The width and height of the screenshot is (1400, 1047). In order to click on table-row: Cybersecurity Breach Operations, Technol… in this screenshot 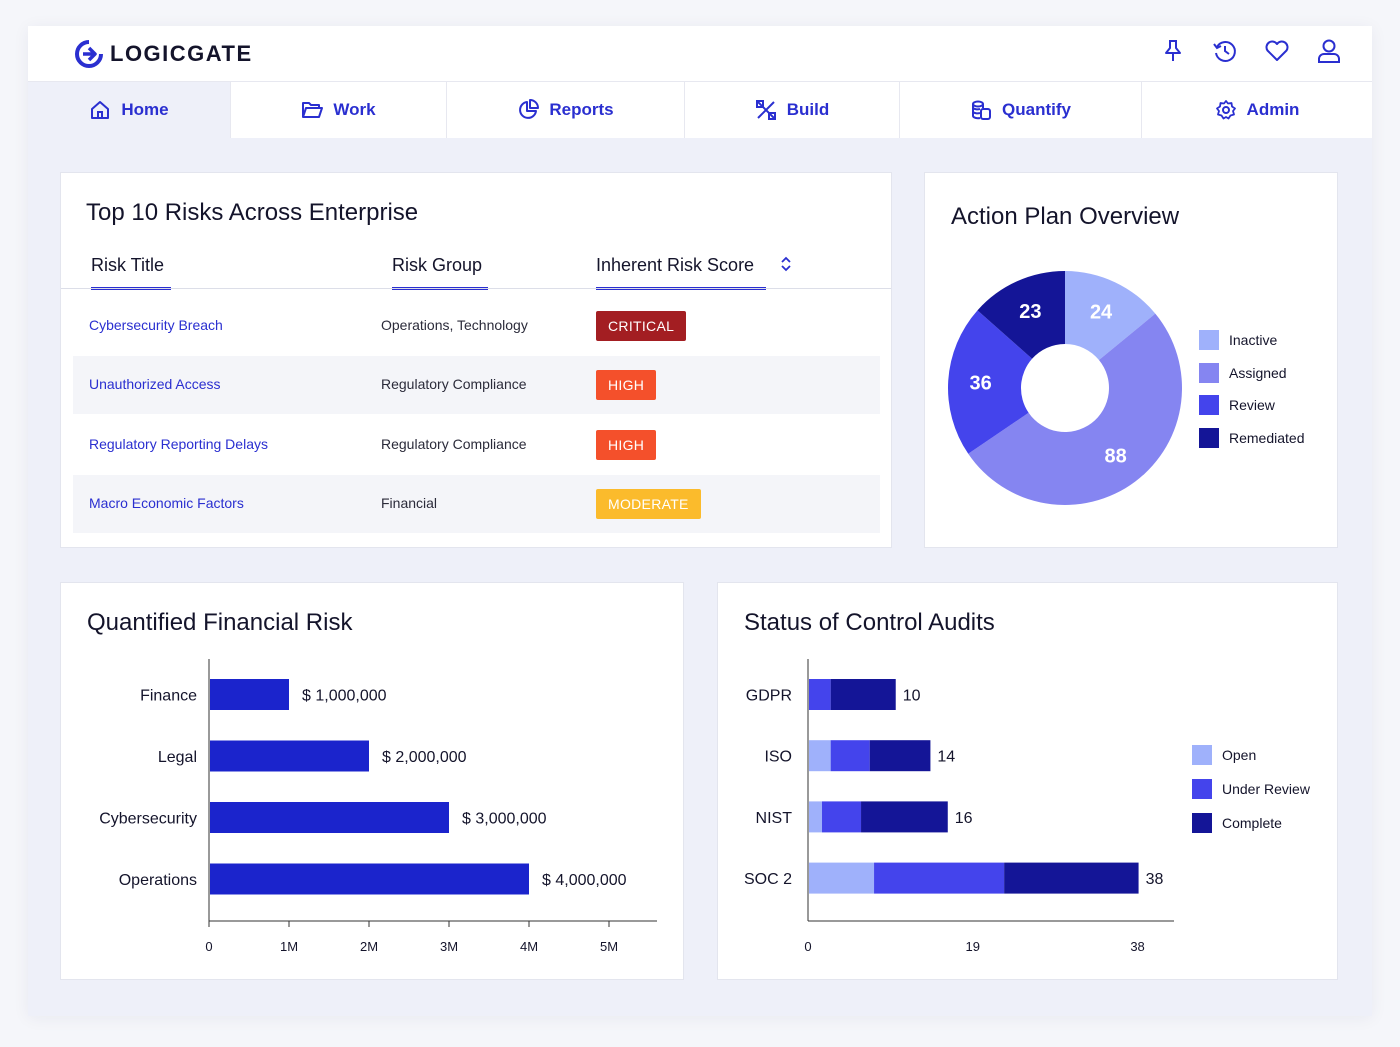, I will do `click(476, 326)`.